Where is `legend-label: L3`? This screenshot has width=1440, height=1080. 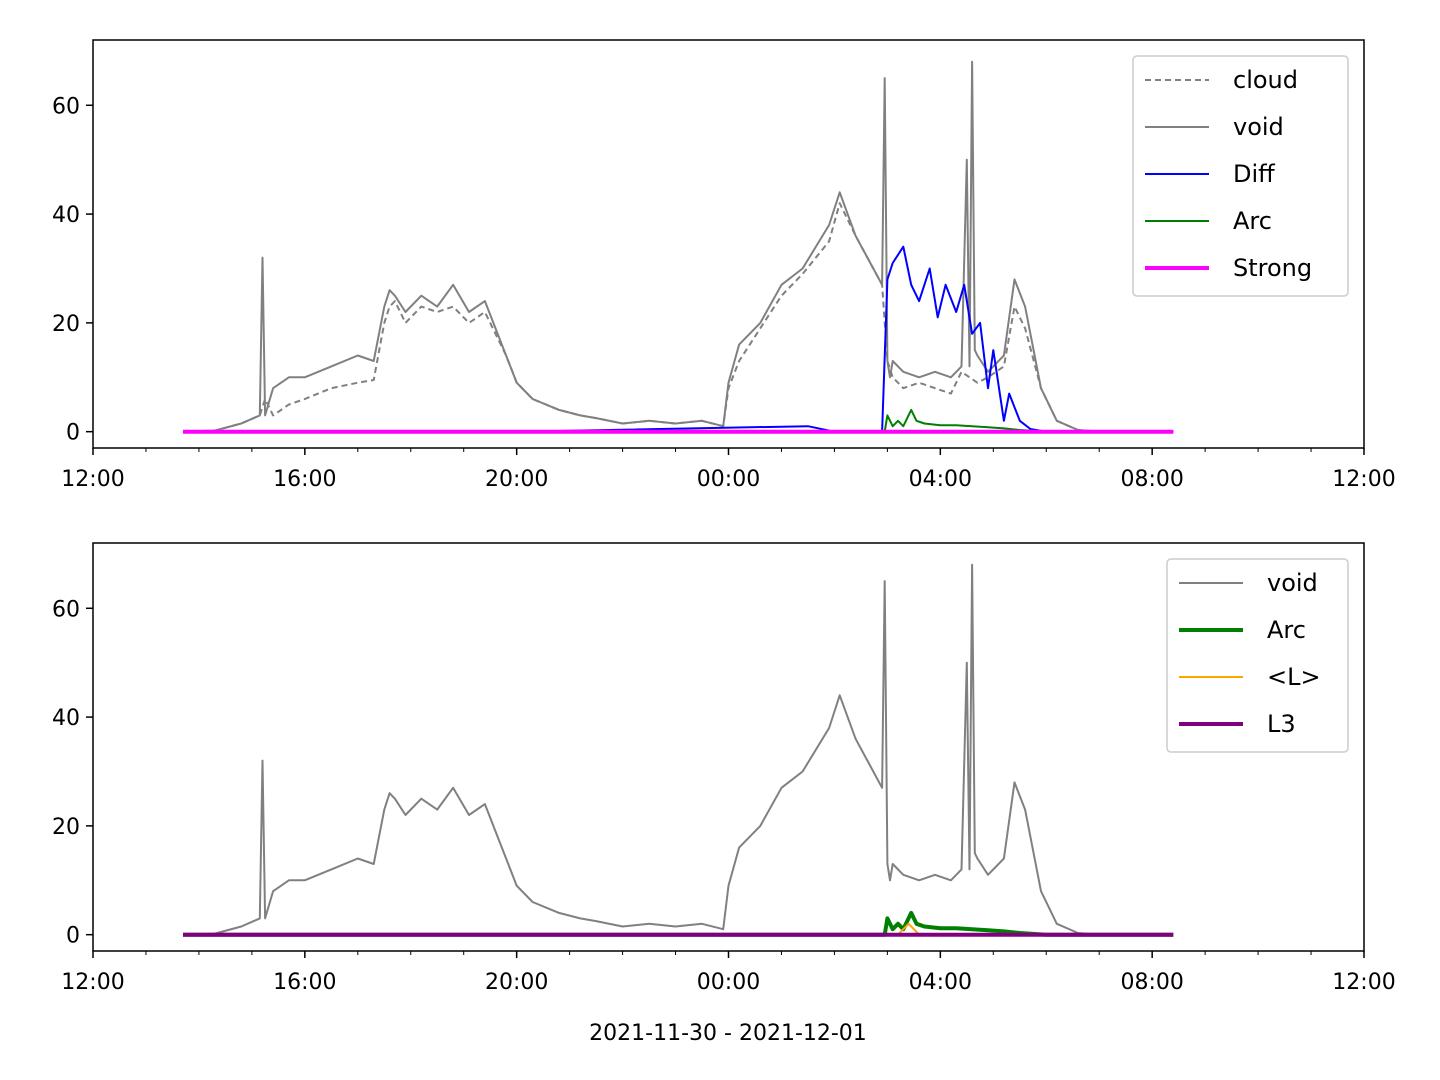 legend-label: L3 is located at coordinates (1281, 724).